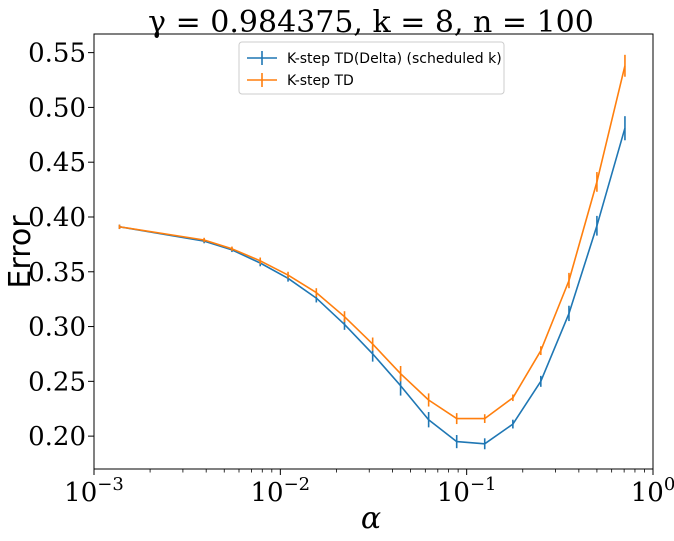 This screenshot has height=541, width=674. I want to click on y-tick-label: 0.40, so click(57, 218).